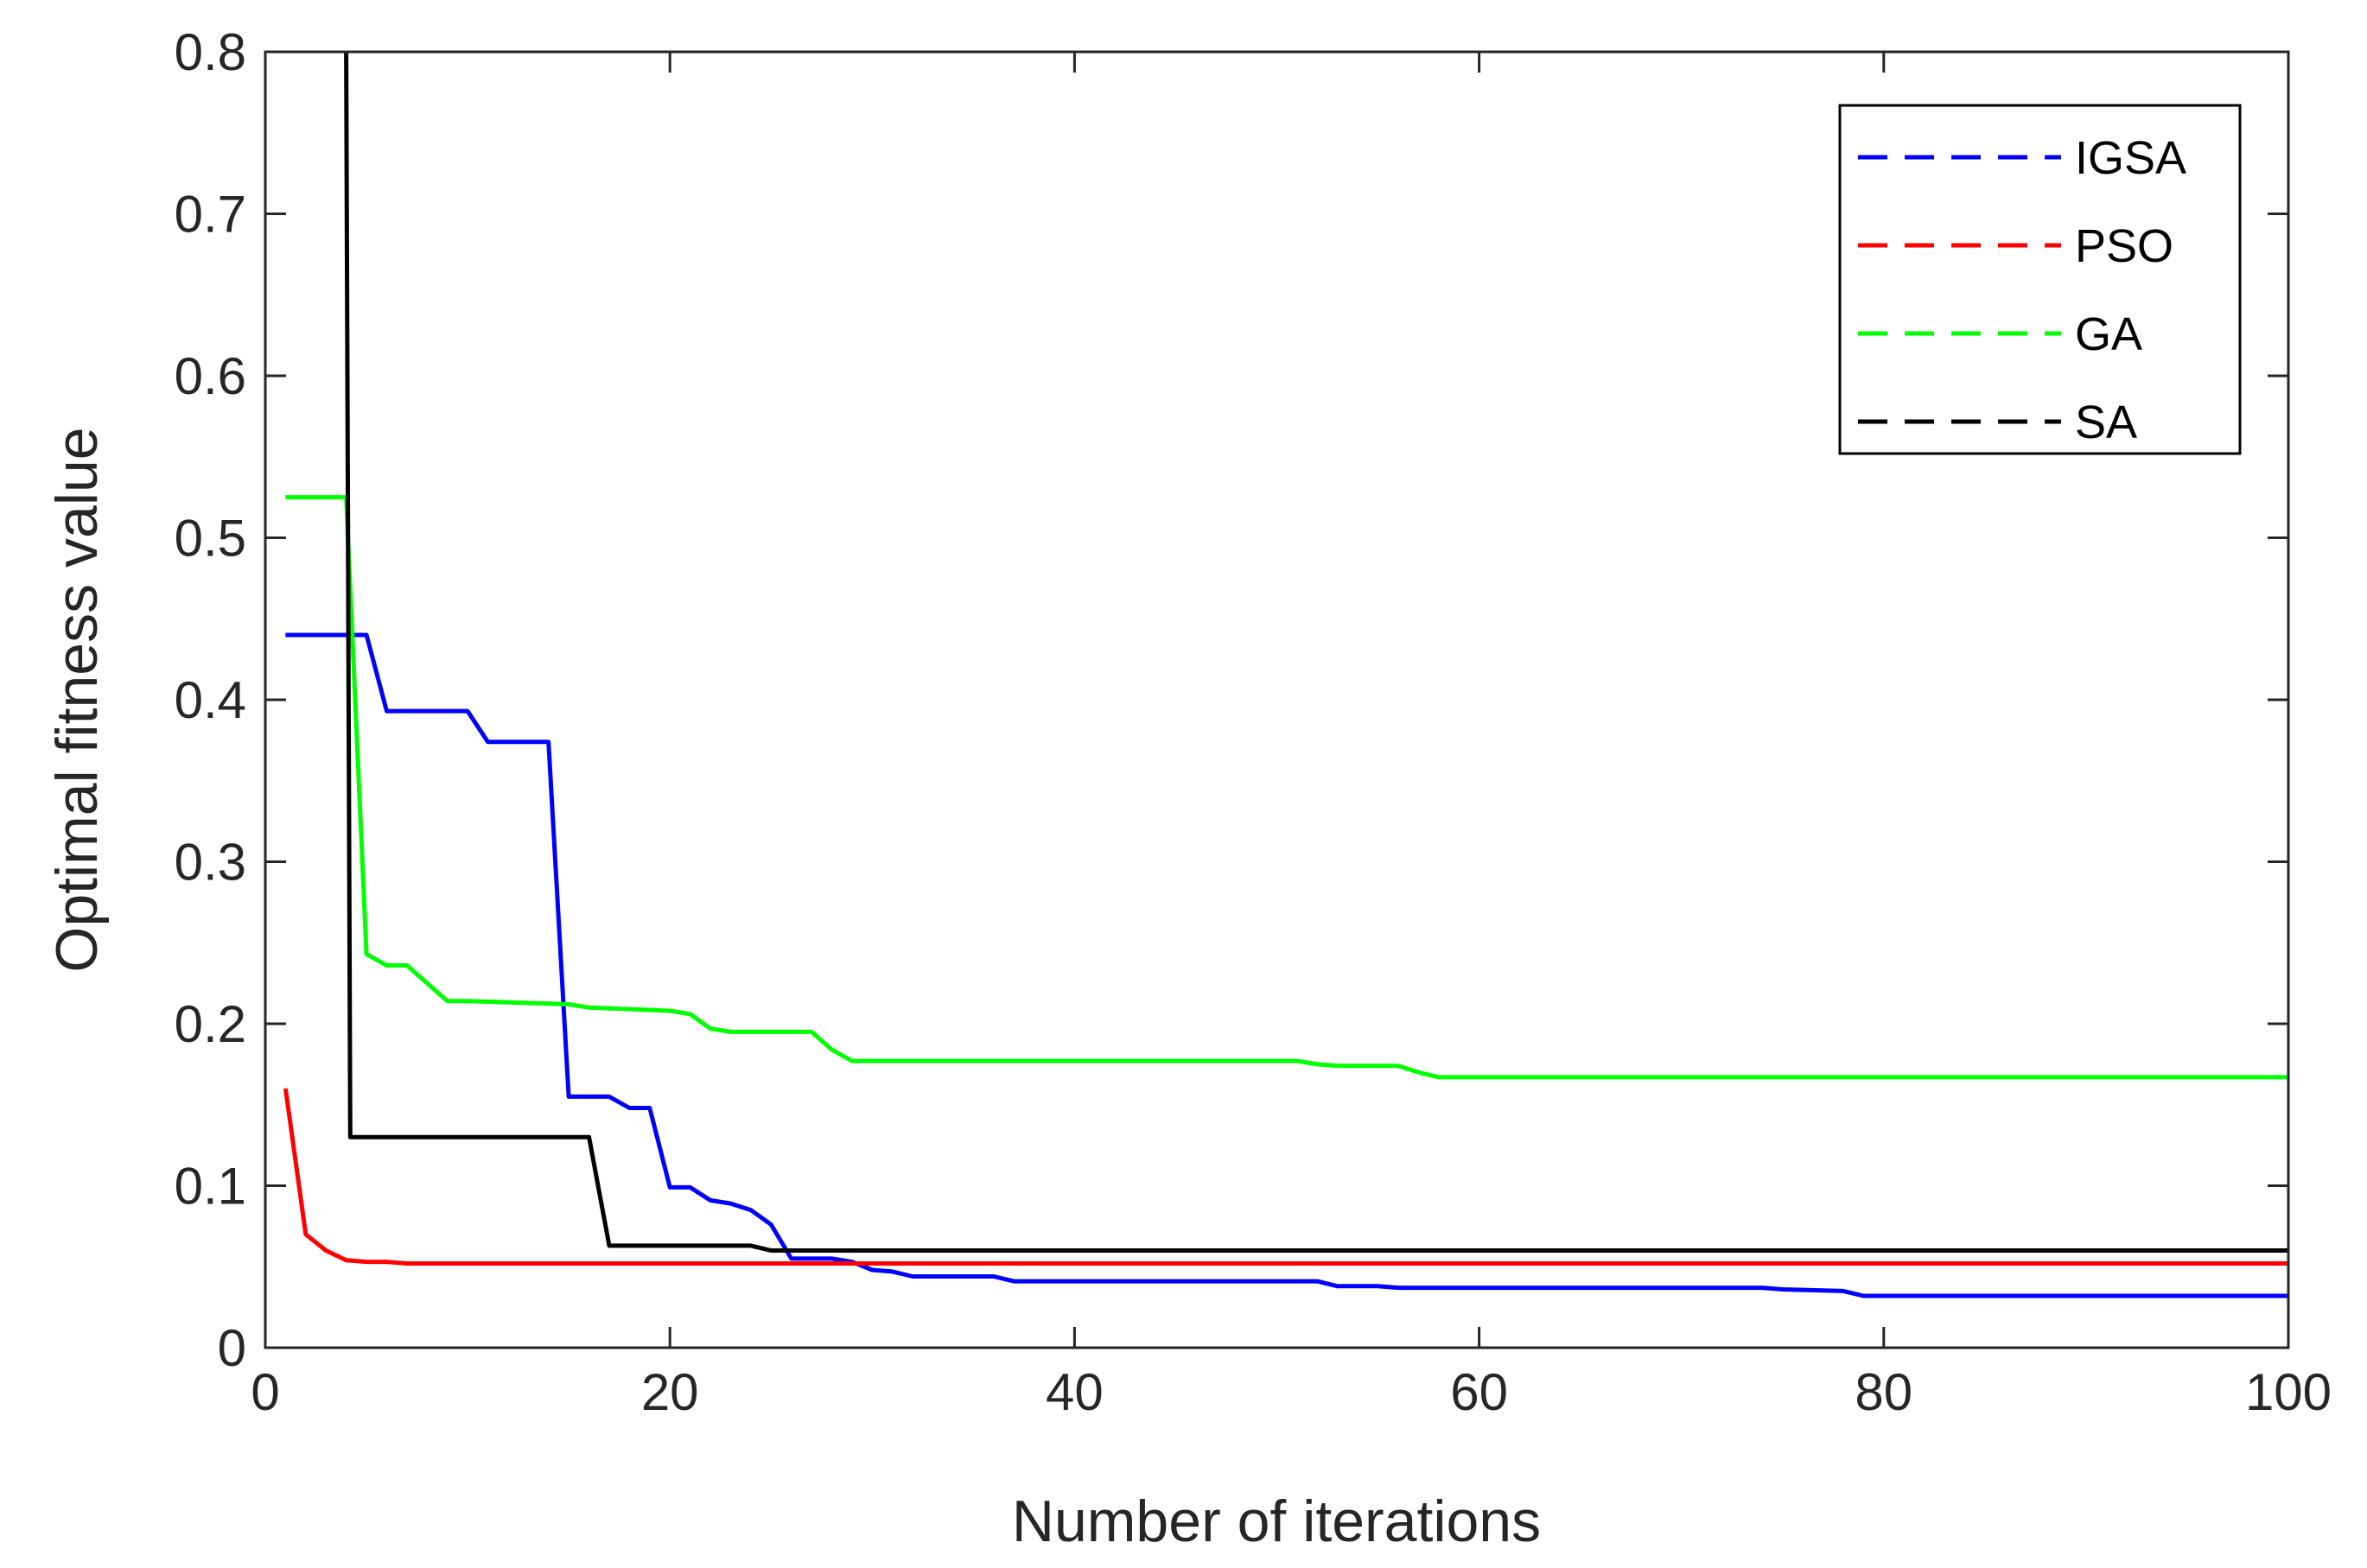 This screenshot has width=2367, height=1568. What do you see at coordinates (2124, 246) in the screenshot?
I see `legend-label-pso: PSO` at bounding box center [2124, 246].